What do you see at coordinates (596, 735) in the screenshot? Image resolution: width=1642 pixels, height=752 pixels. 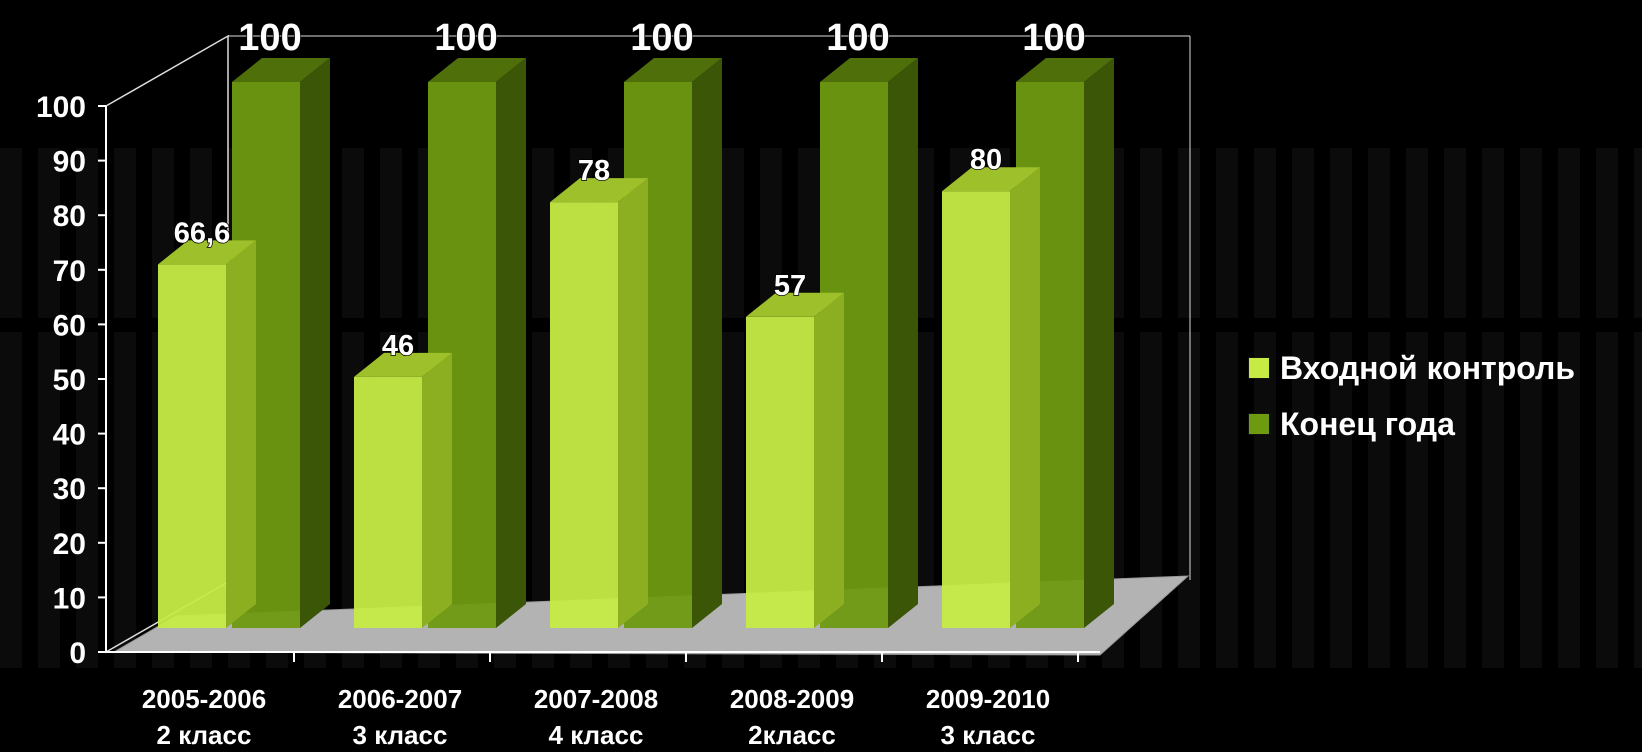 I see `x-tick-label-grade: 4 класс` at bounding box center [596, 735].